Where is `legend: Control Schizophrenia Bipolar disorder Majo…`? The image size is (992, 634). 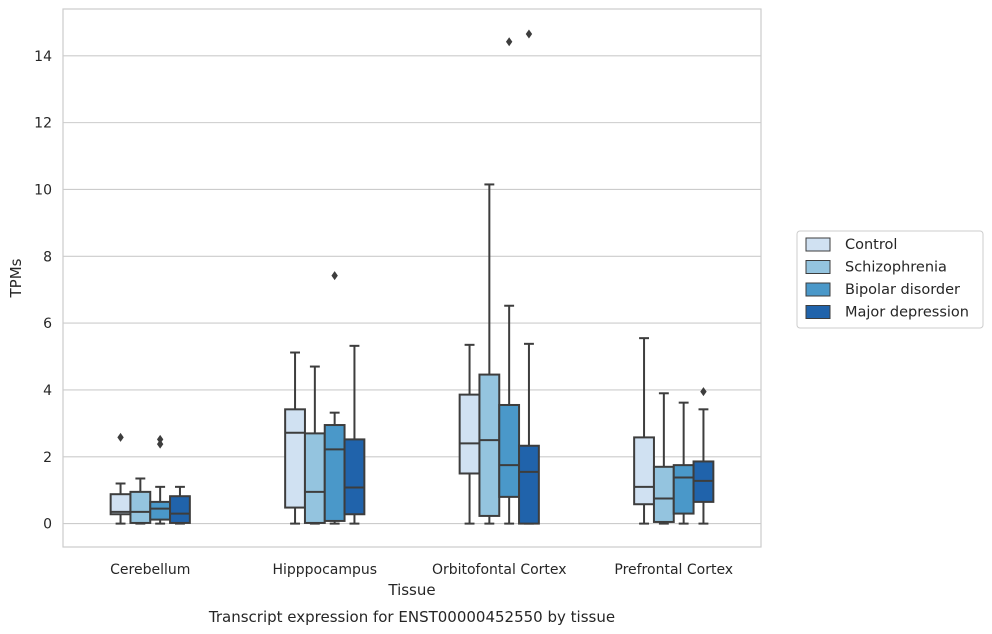 legend: Control Schizophrenia Bipolar disorder Majo… is located at coordinates (890, 279).